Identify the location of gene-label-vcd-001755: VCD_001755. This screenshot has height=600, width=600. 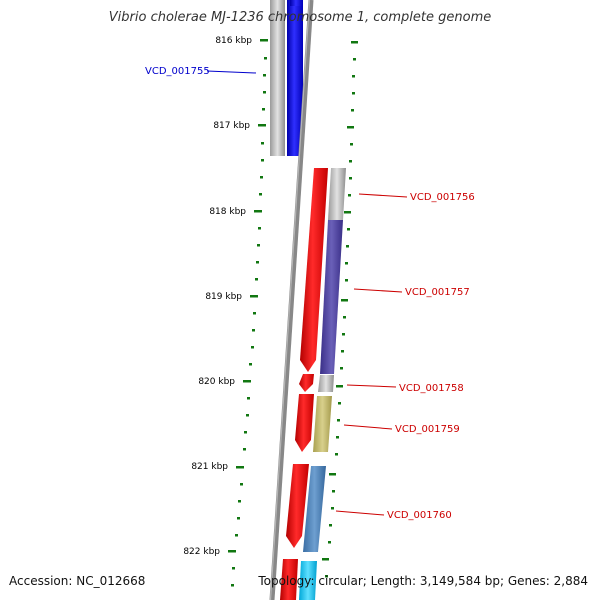
(177, 71).